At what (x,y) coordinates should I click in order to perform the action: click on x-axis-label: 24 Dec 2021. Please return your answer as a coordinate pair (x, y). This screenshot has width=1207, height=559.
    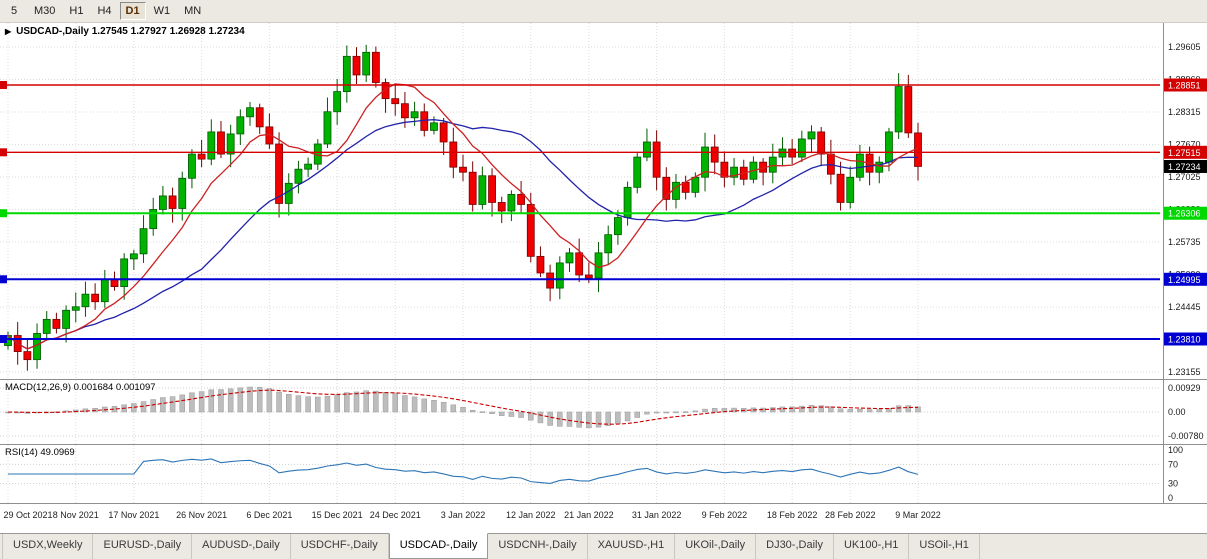
    Looking at the image, I should click on (395, 515).